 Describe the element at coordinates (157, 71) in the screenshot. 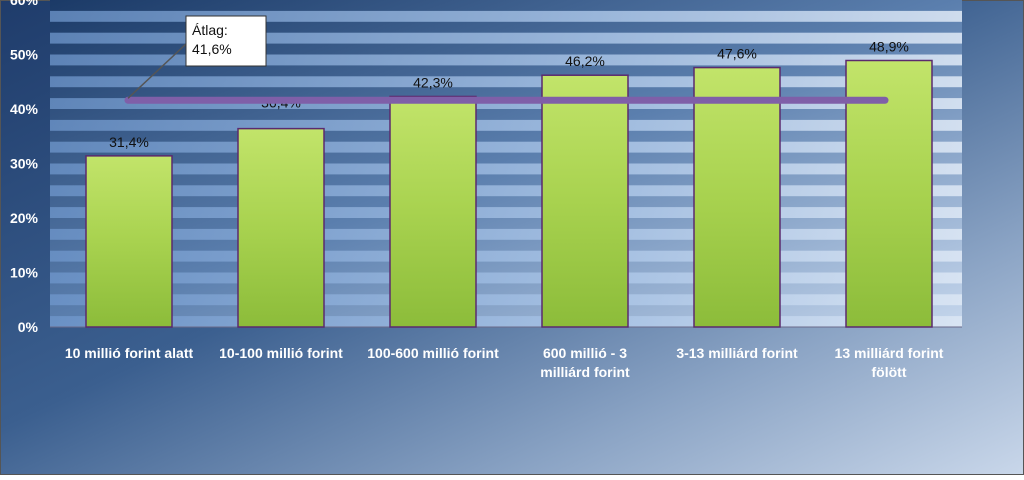

I see `average-callout-pointer` at that location.